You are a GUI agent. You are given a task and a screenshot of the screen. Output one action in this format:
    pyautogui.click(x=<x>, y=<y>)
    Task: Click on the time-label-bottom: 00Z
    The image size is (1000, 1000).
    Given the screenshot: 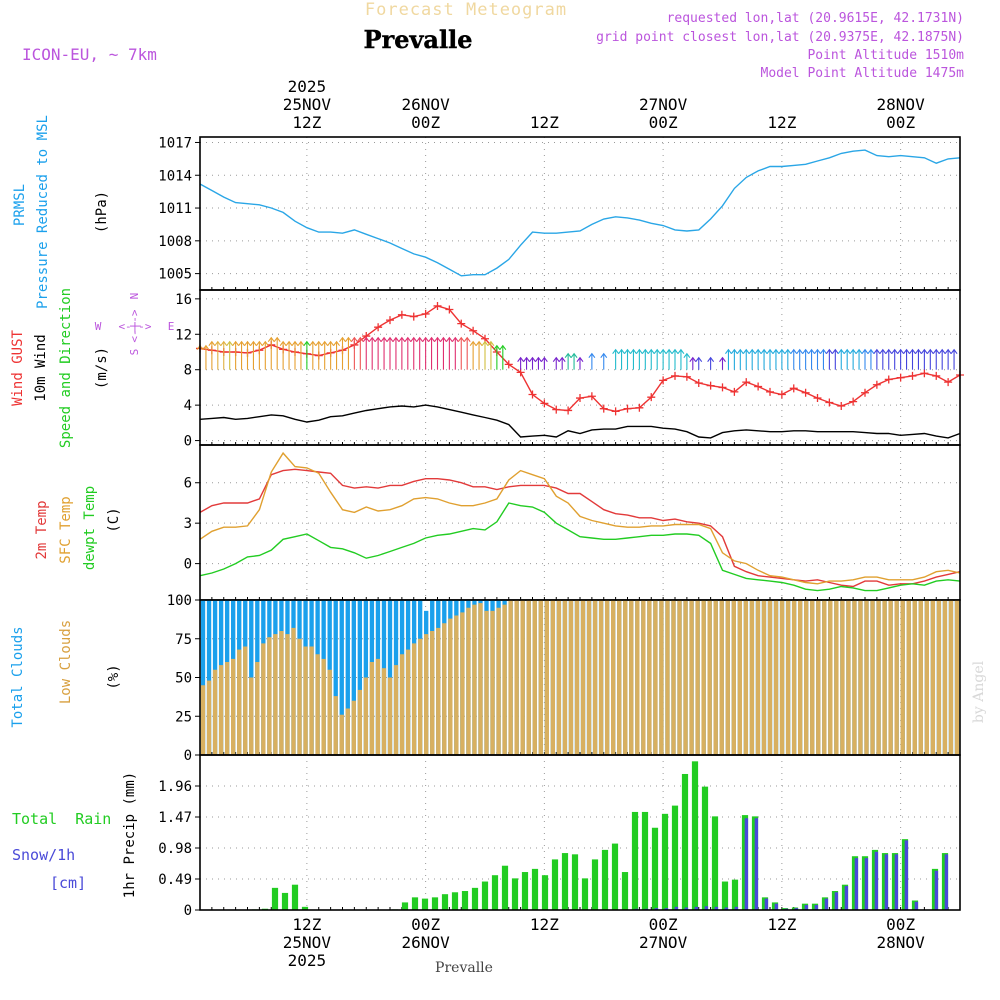 What is the action you would take?
    pyautogui.click(x=663, y=924)
    